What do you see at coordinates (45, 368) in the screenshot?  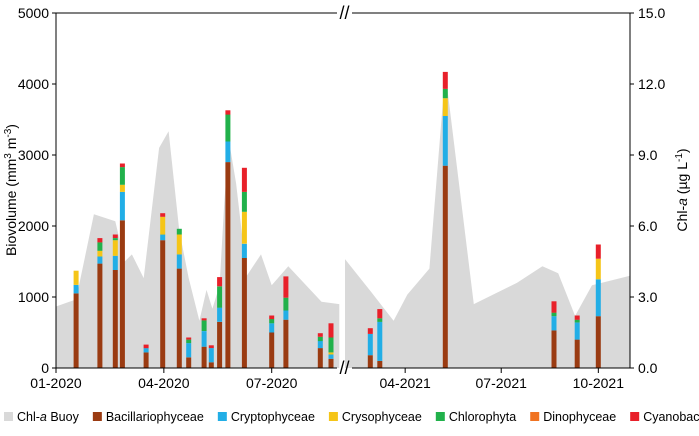 I see `y-left-tick-label: 0` at bounding box center [45, 368].